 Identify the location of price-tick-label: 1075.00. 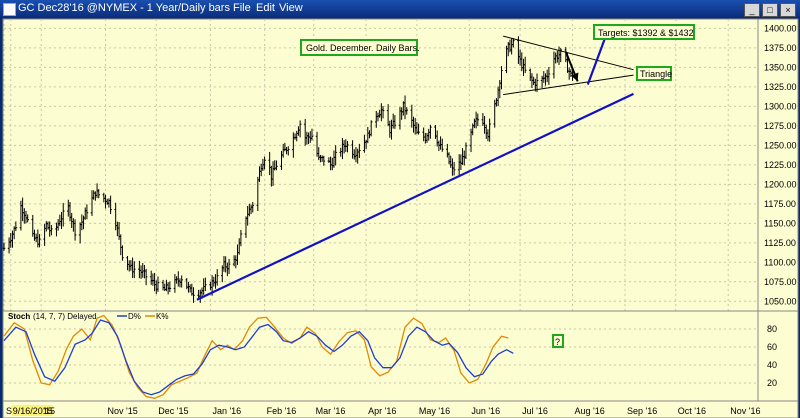
(780, 282).